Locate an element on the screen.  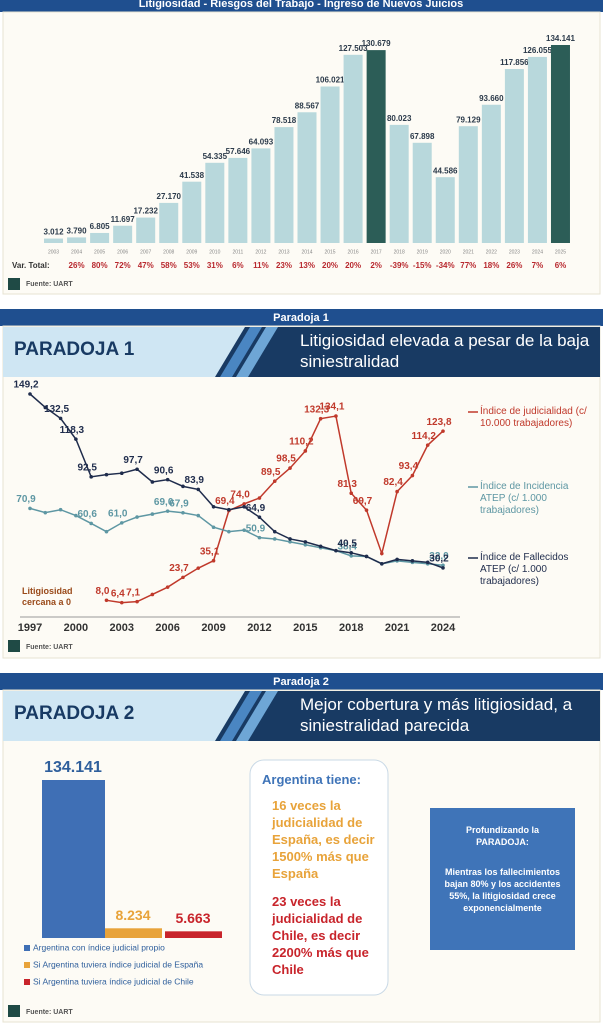
value-label: 54.335 is located at coordinates (215, 156).